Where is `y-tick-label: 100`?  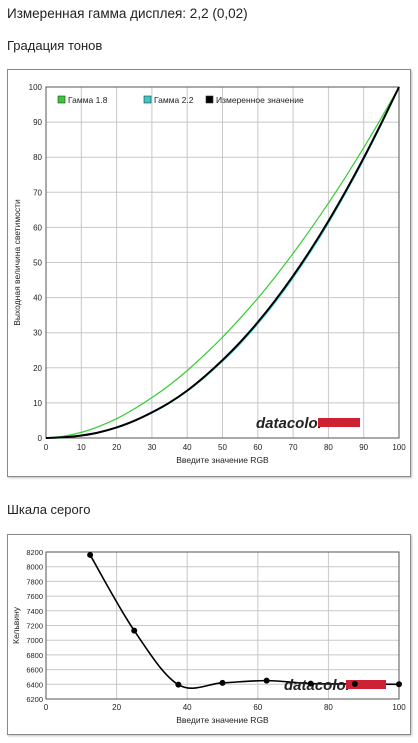
y-tick-label: 100 is located at coordinates (36, 87).